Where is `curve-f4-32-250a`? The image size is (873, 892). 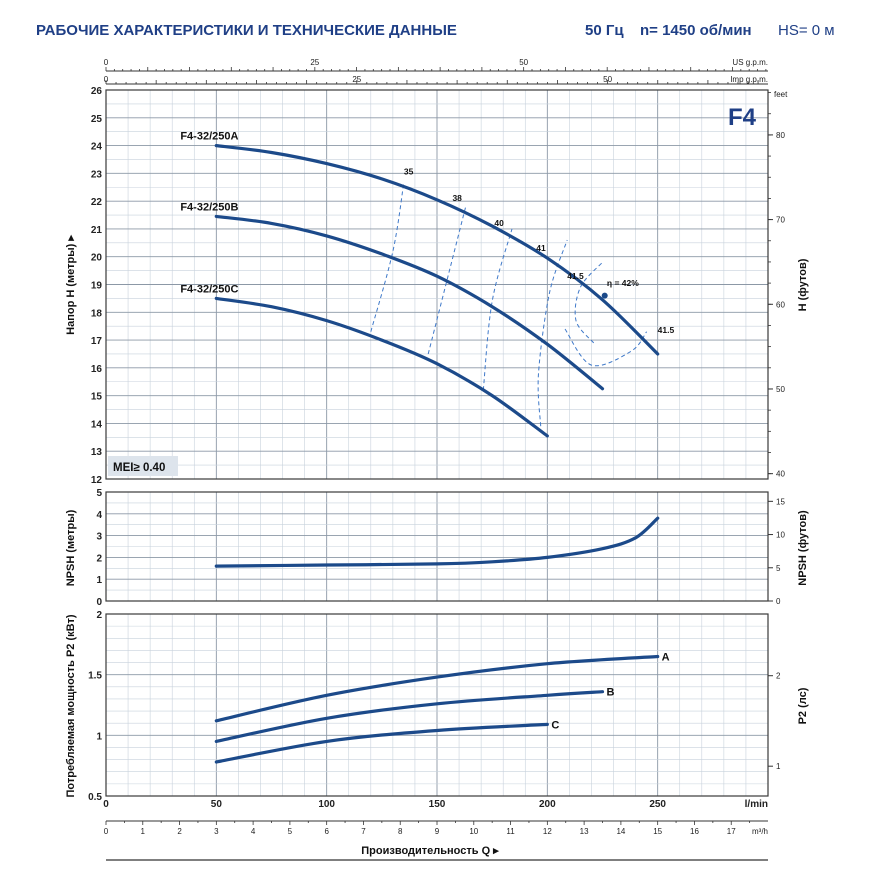
curve-f4-32-250a is located at coordinates (437, 250).